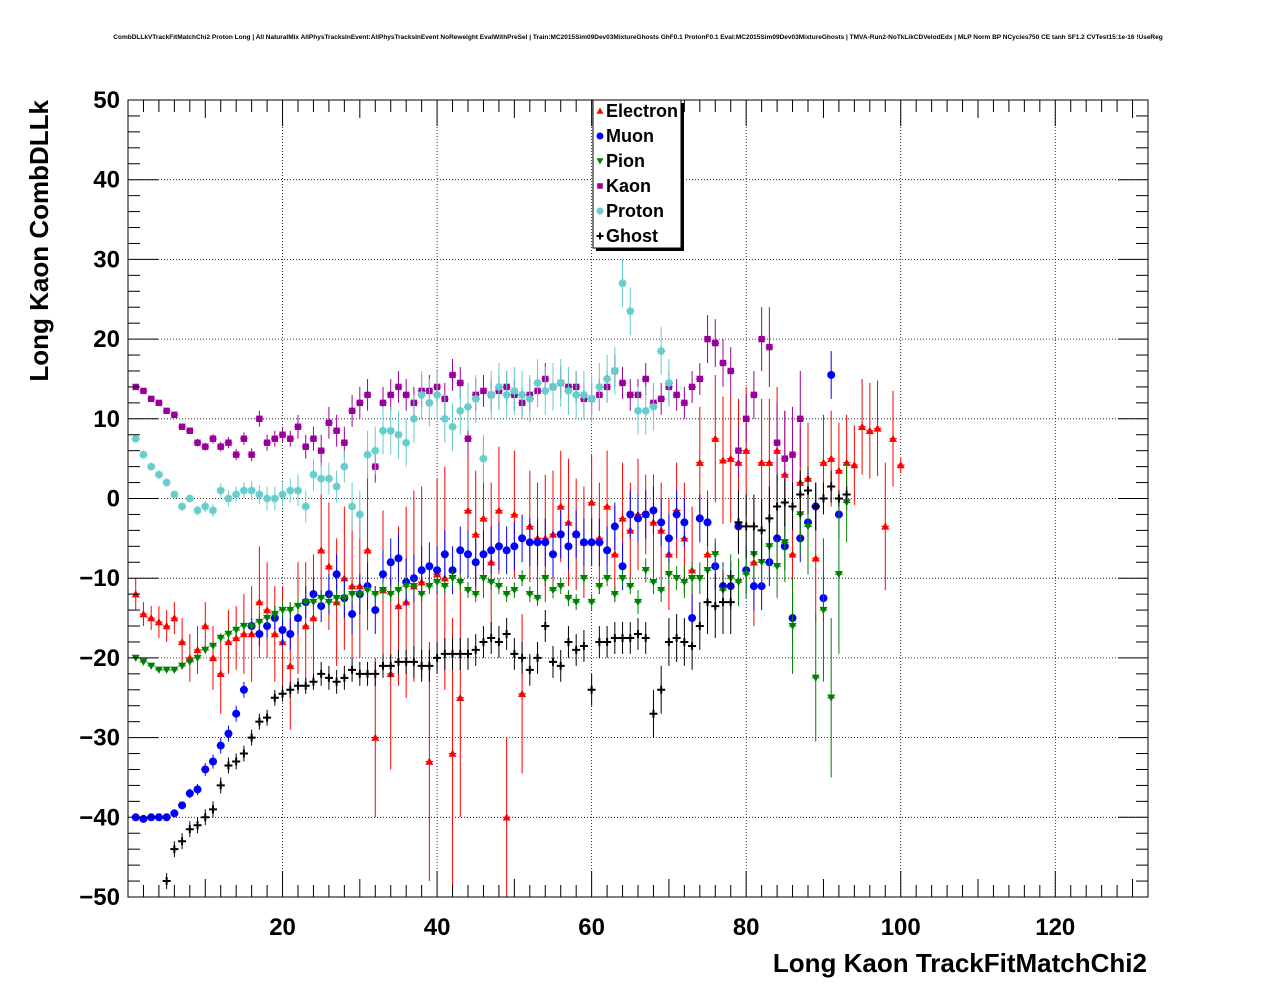 This screenshot has width=1276, height=996. I want to click on legend: Electron Muon Pion Kaon Proton Ghost, so click(638, 175).